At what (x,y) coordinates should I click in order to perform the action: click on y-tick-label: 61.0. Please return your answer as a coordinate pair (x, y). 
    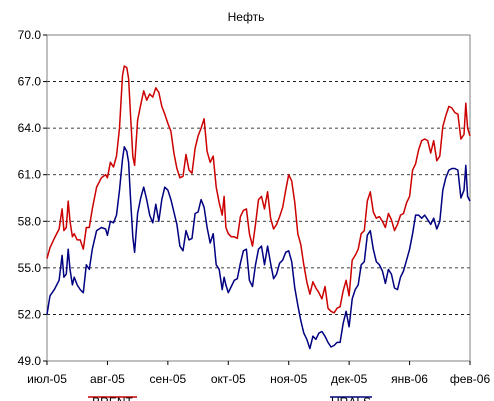
    Looking at the image, I should click on (30, 175).